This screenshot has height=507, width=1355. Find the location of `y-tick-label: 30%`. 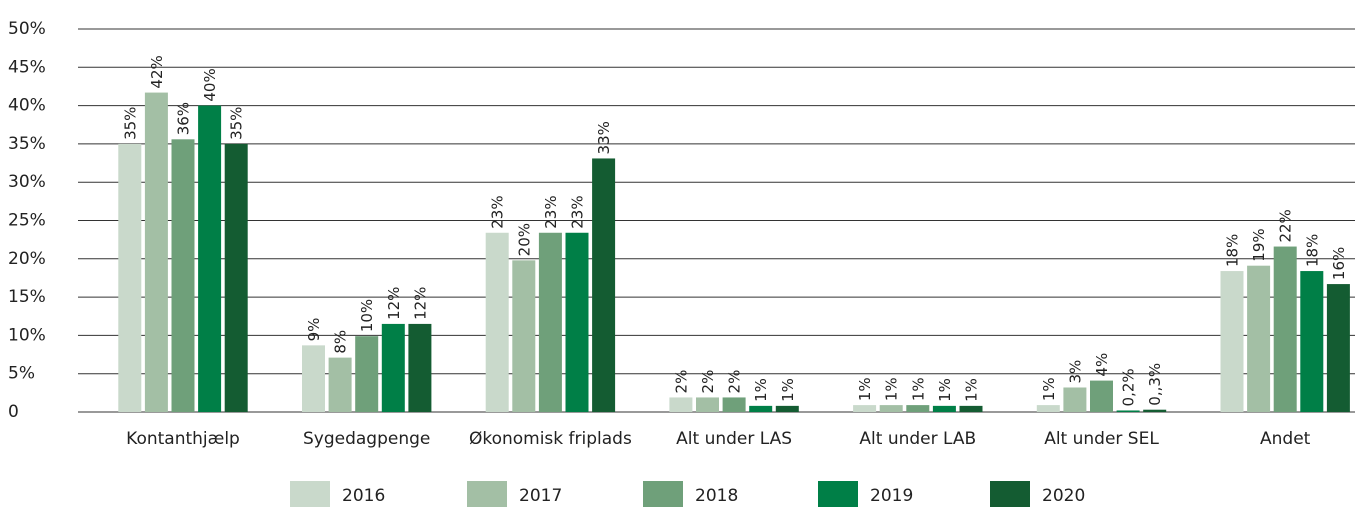

y-tick-label: 30% is located at coordinates (27, 182).